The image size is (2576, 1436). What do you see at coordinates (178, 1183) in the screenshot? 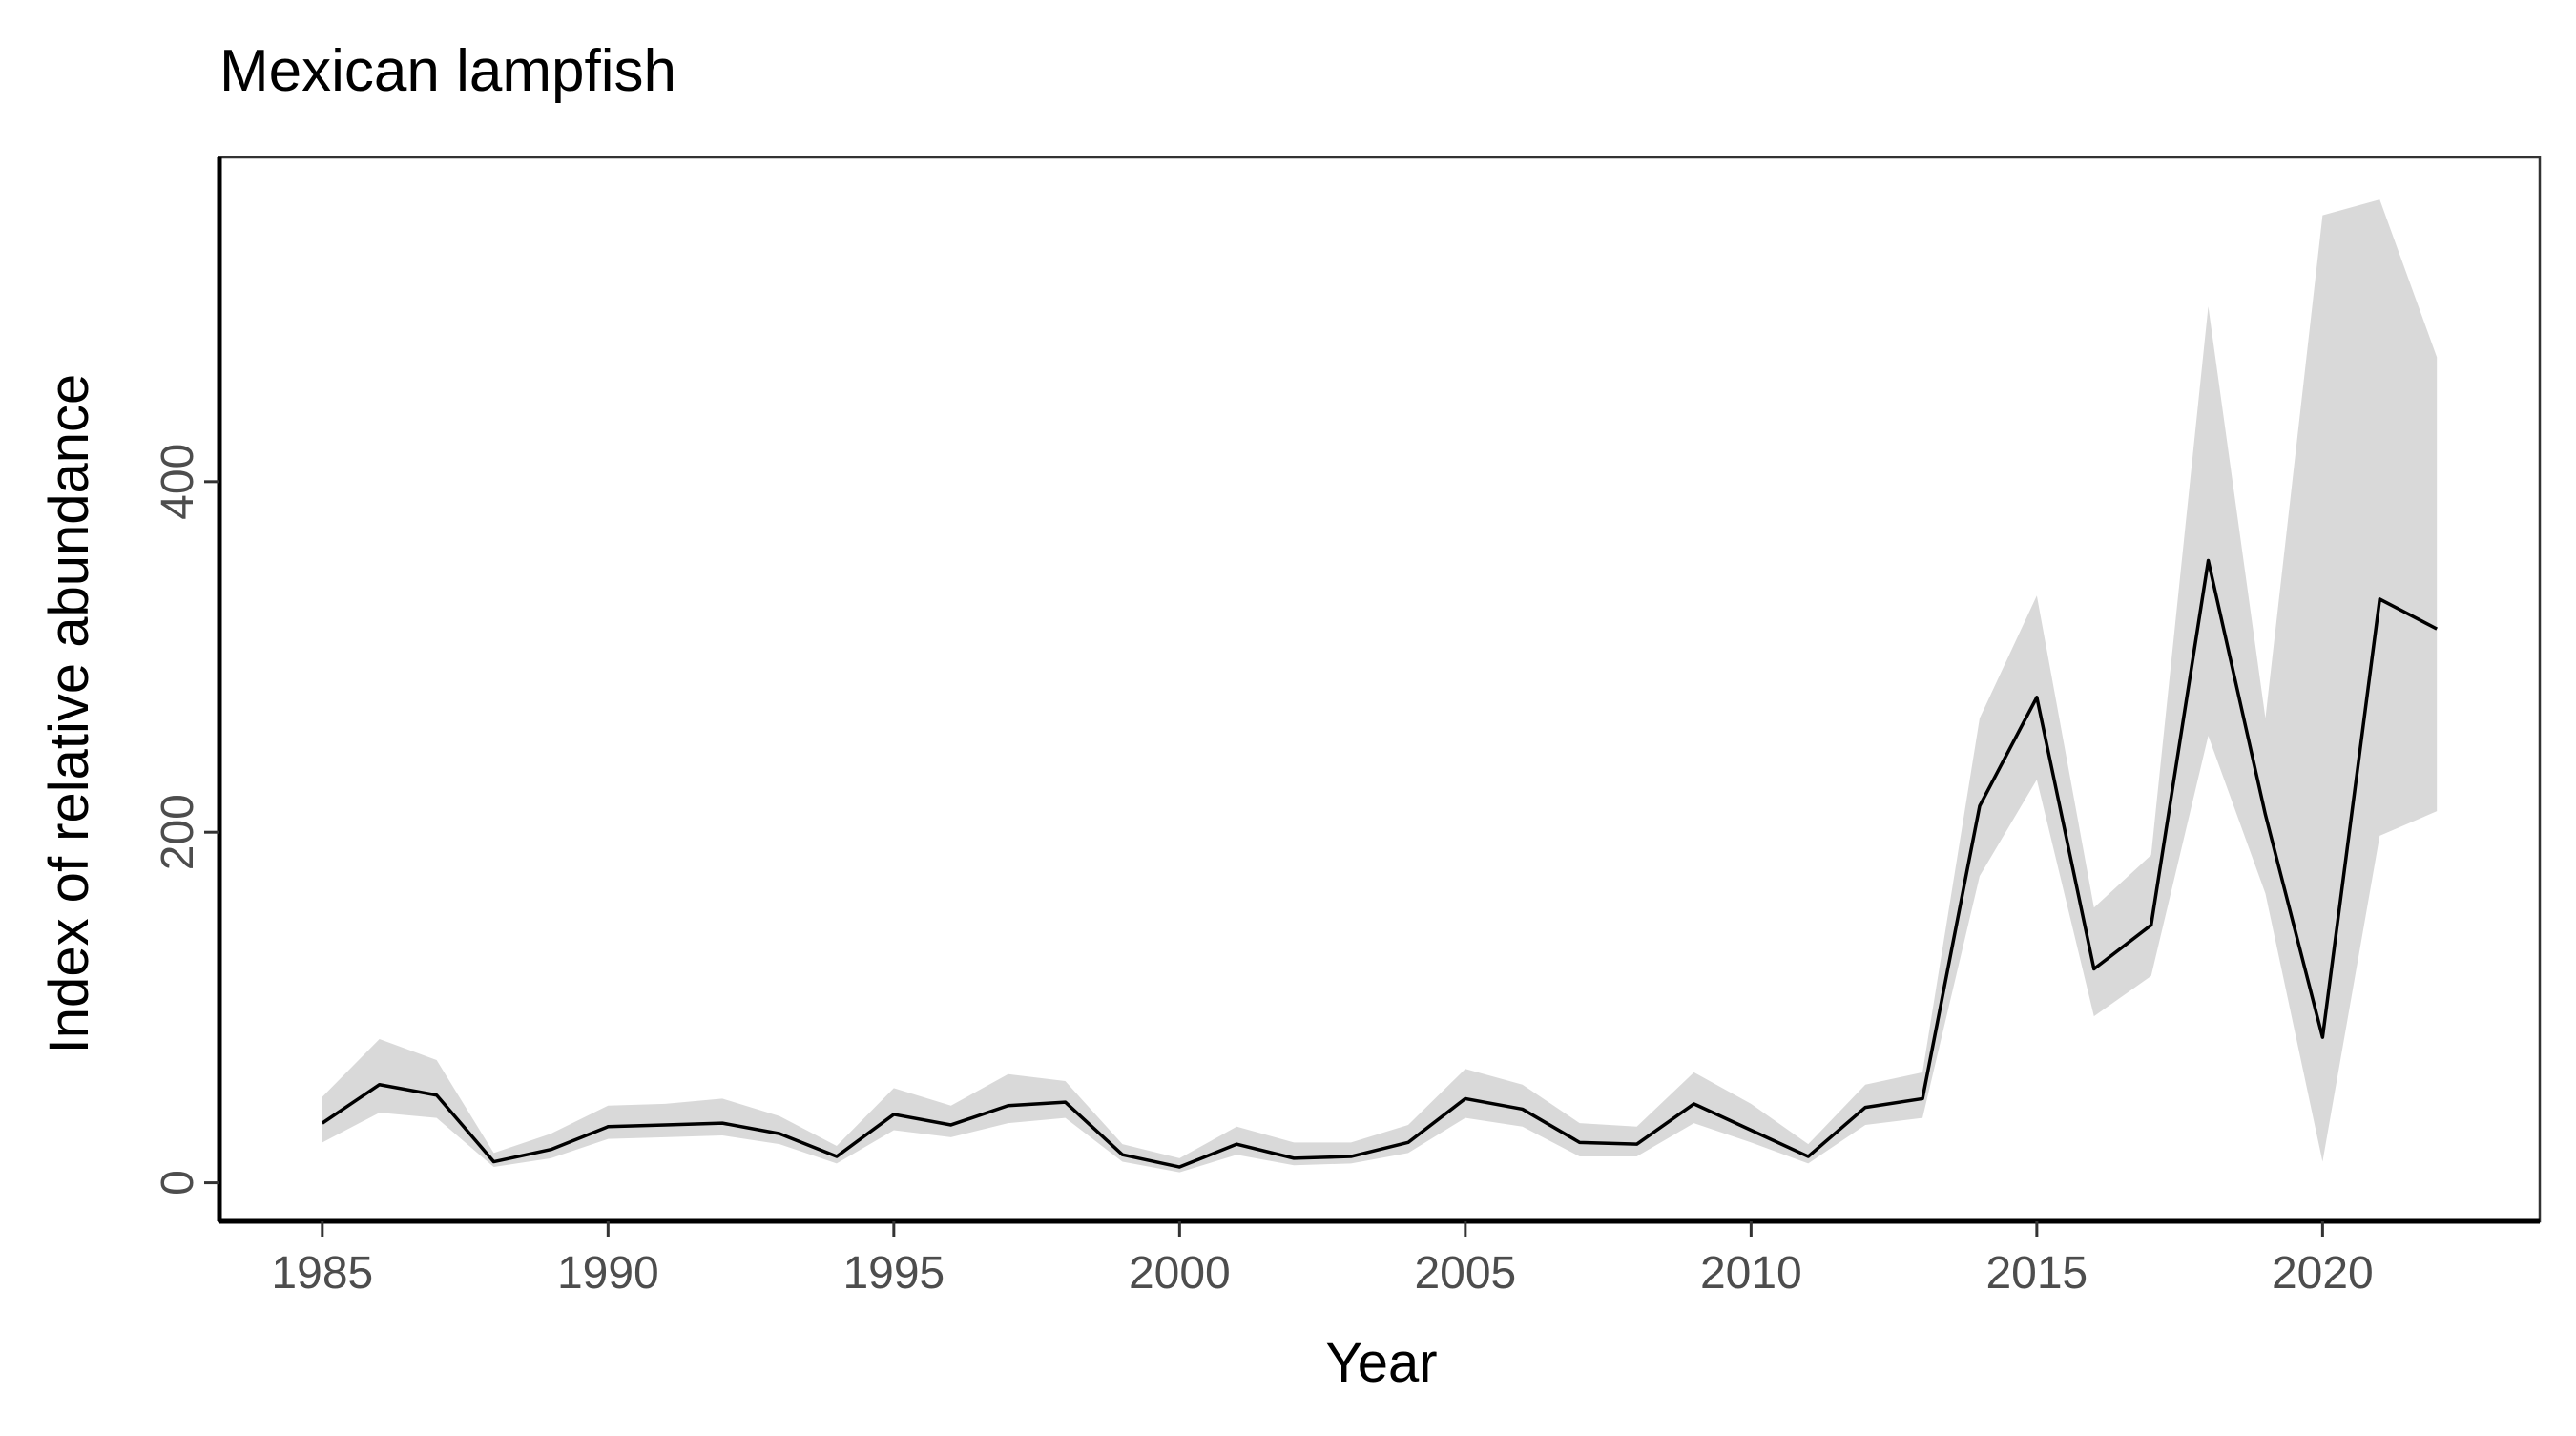
I see `y-tick-label: 0` at bounding box center [178, 1183].